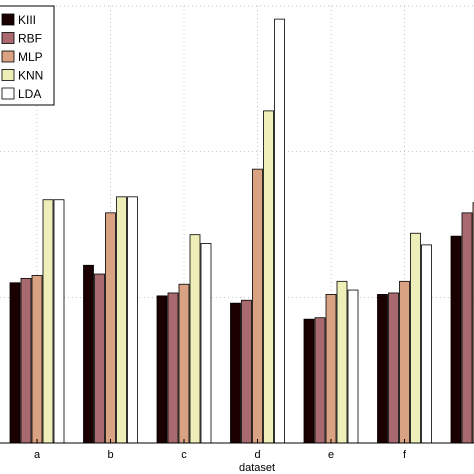 This screenshot has width=474, height=474. I want to click on legend-label: RBF, so click(30, 39).